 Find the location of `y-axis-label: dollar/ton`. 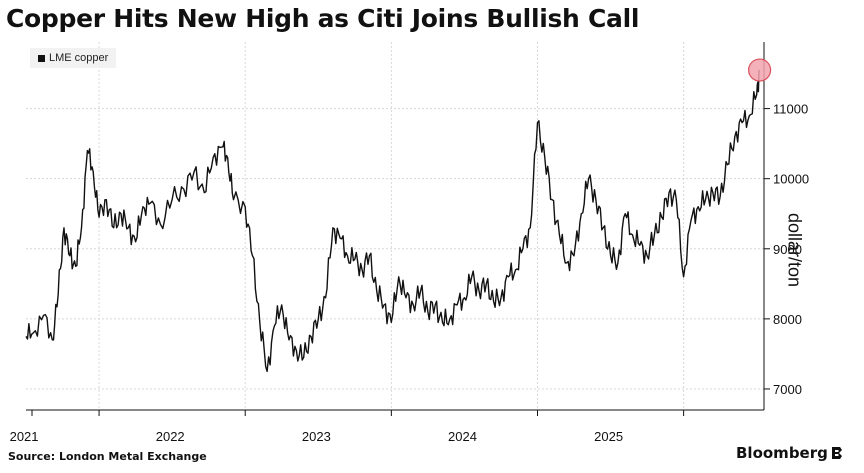

y-axis-label: dollar/ton is located at coordinates (794, 250).